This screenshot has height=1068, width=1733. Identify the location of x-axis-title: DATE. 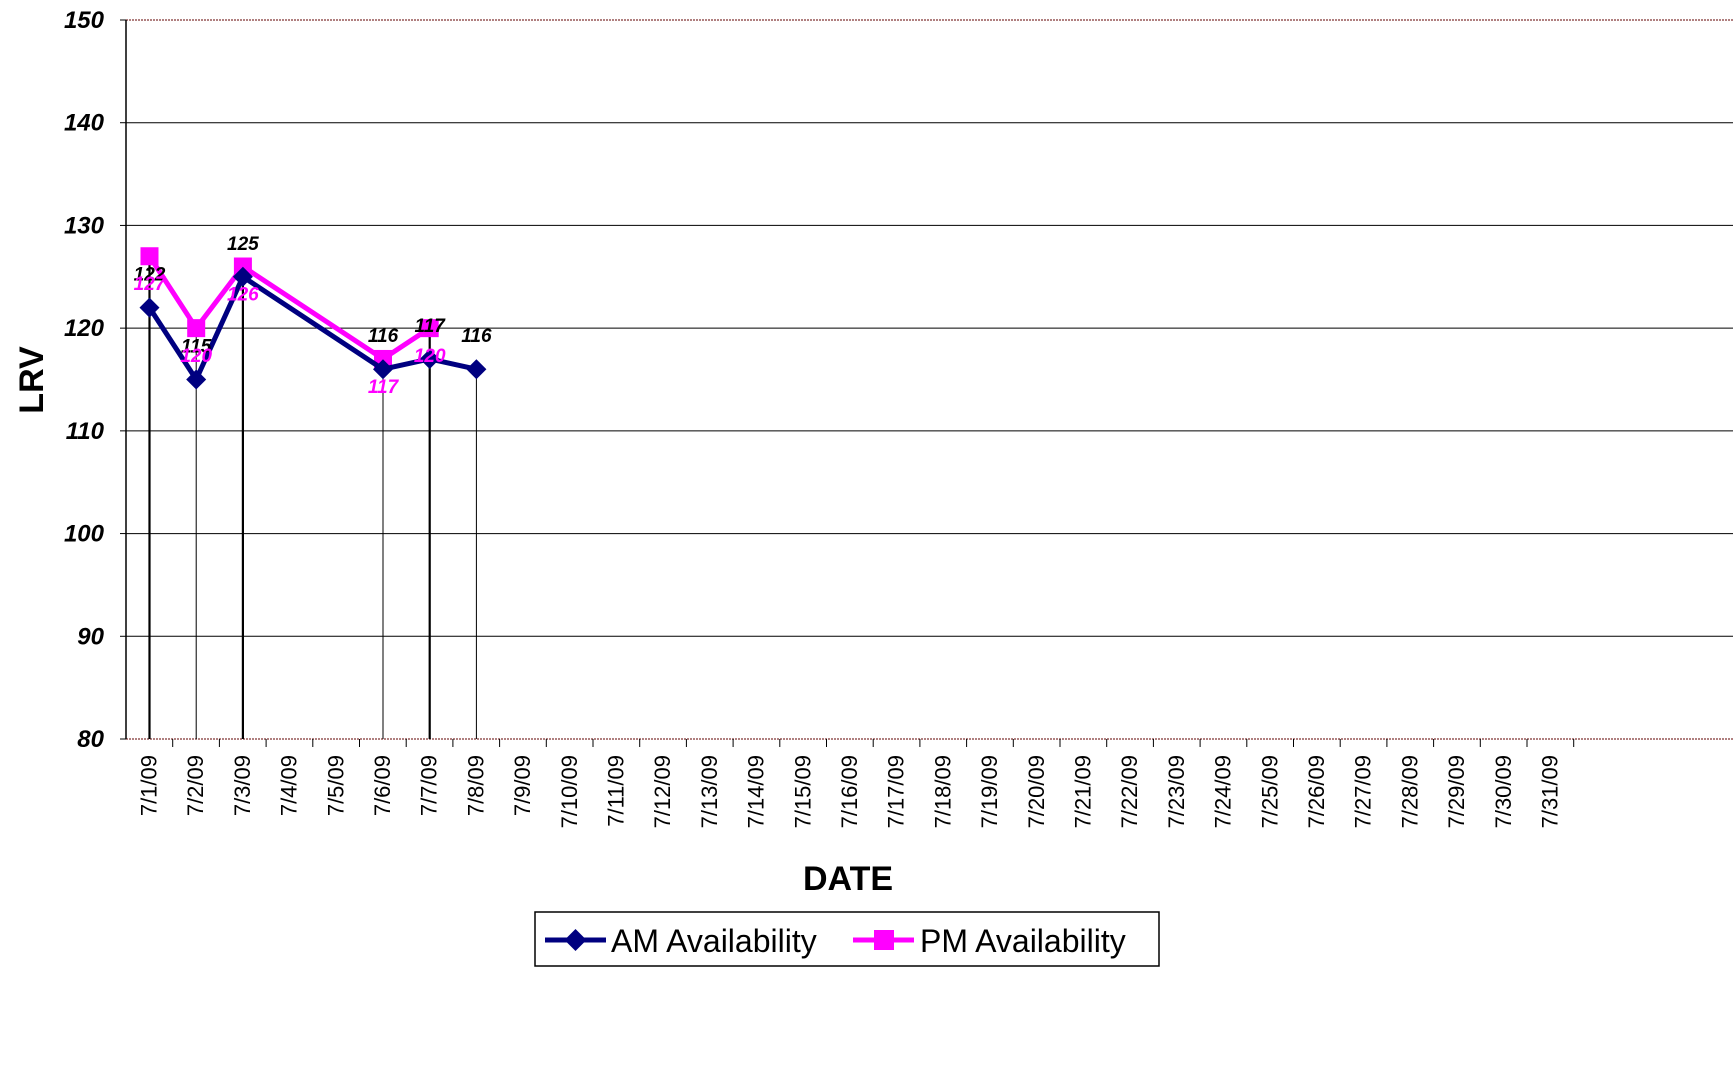
(848, 879).